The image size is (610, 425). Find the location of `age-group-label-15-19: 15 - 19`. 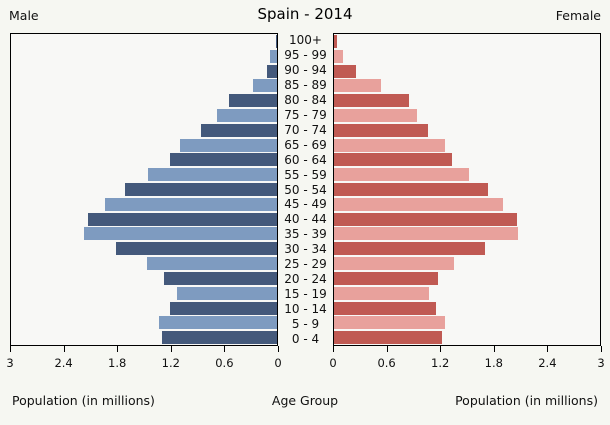

age-group-label-15-19: 15 - 19 is located at coordinates (305, 293).